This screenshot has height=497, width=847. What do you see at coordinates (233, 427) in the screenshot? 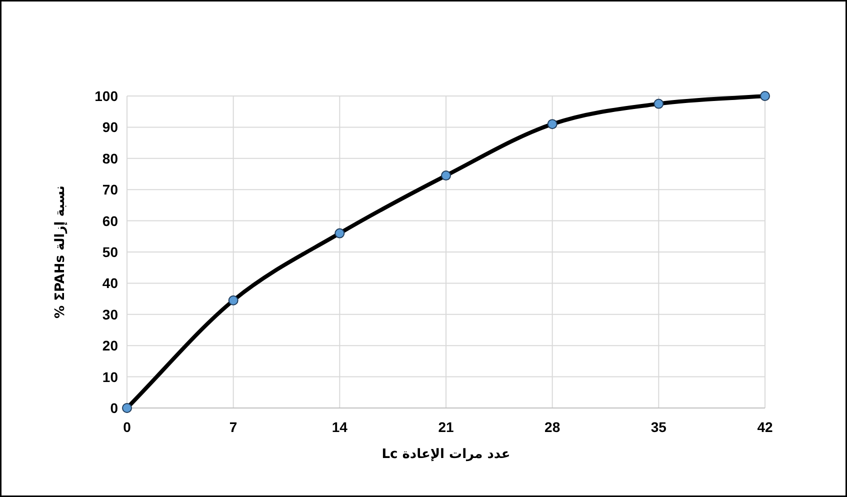
I see `x-tick-label: 7` at bounding box center [233, 427].